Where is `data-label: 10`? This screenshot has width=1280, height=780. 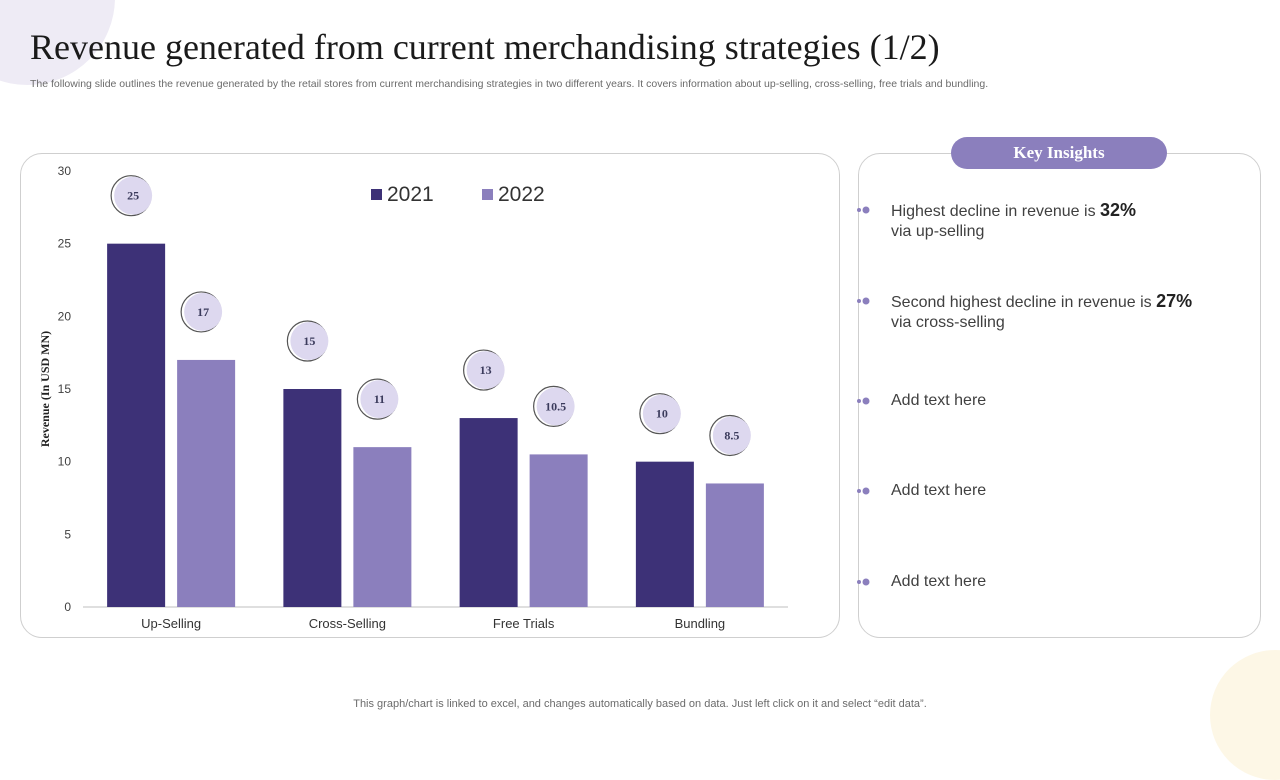 data-label: 10 is located at coordinates (662, 414).